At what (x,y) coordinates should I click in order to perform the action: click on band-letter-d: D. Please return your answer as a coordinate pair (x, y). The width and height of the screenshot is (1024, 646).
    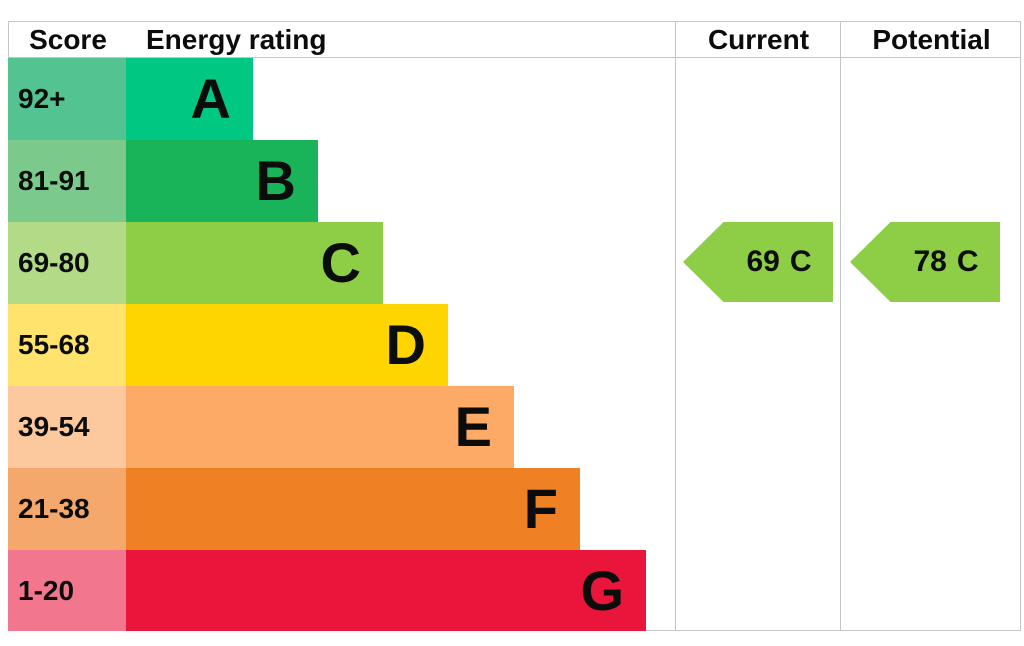
    Looking at the image, I should click on (405, 344).